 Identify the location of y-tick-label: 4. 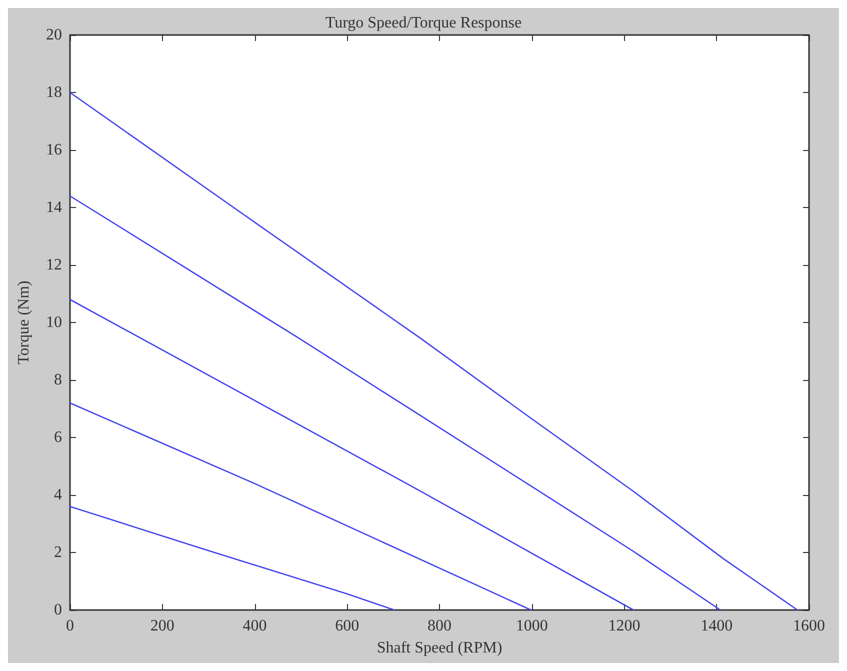
(58, 495).